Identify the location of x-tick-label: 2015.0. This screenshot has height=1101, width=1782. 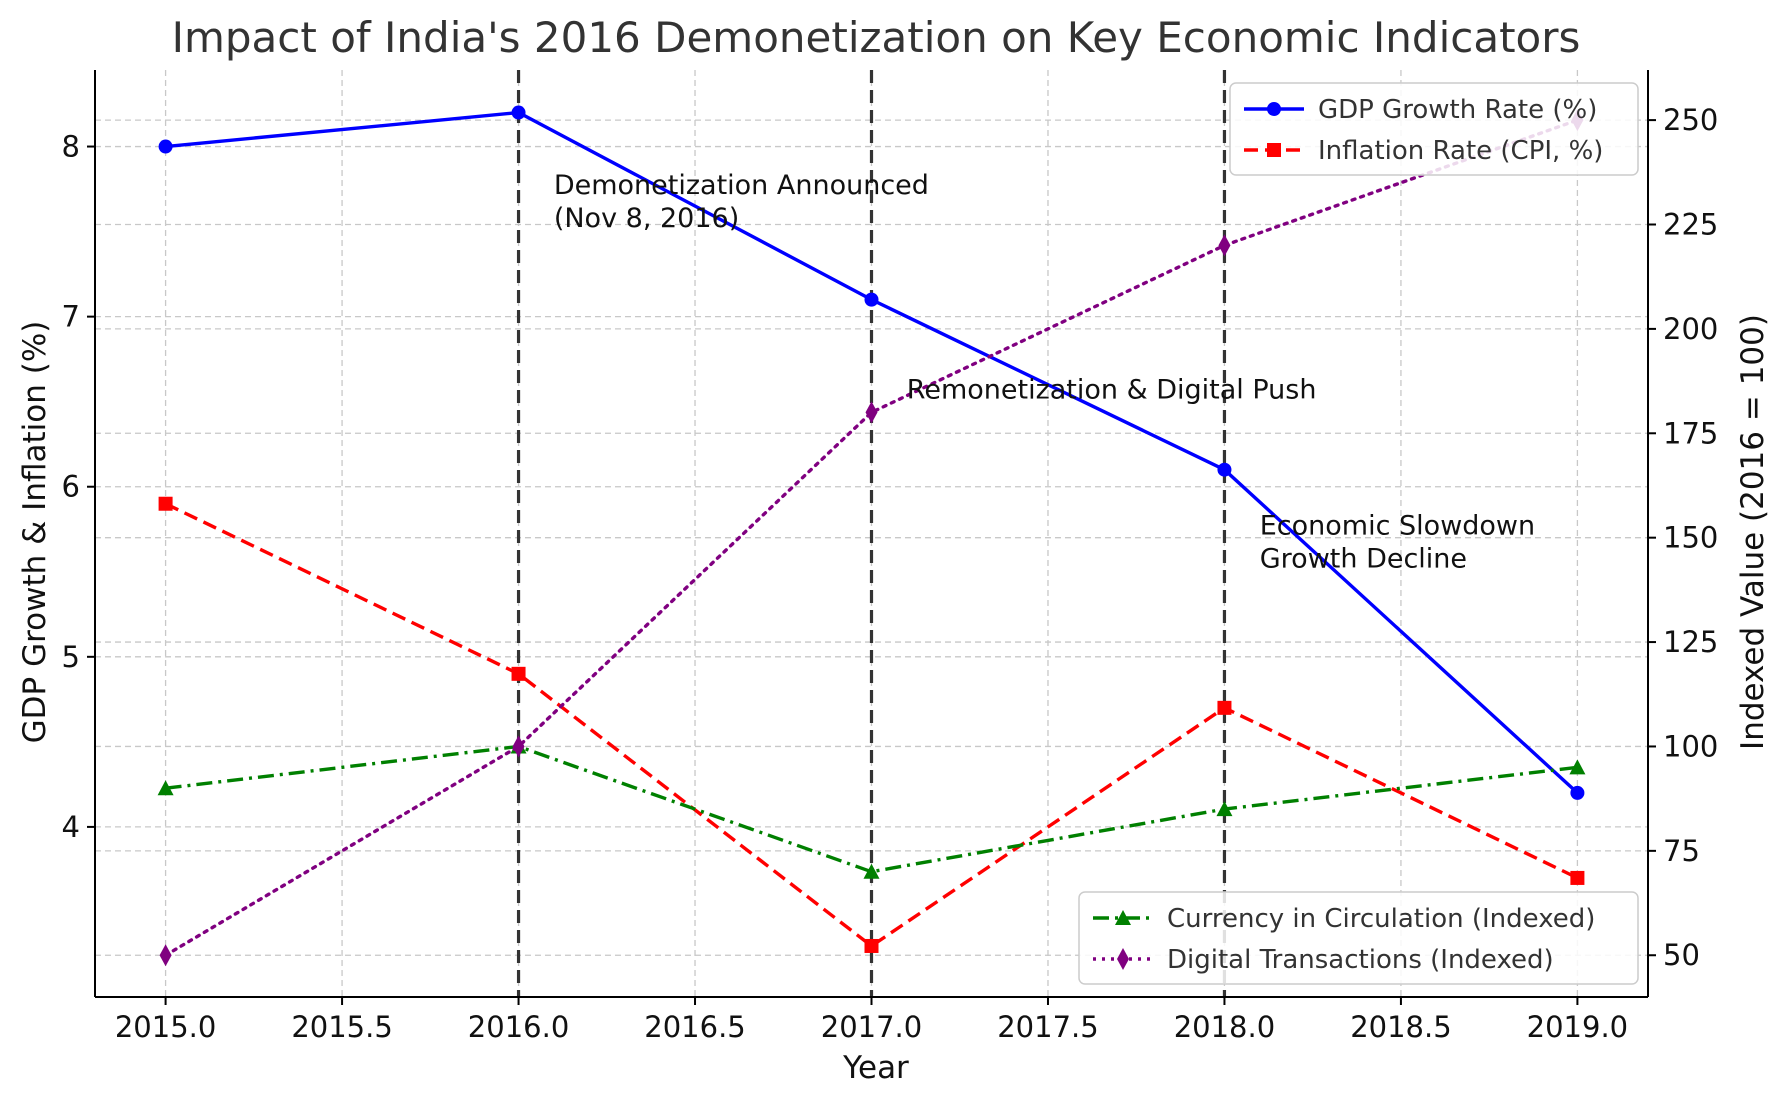
(165, 1027).